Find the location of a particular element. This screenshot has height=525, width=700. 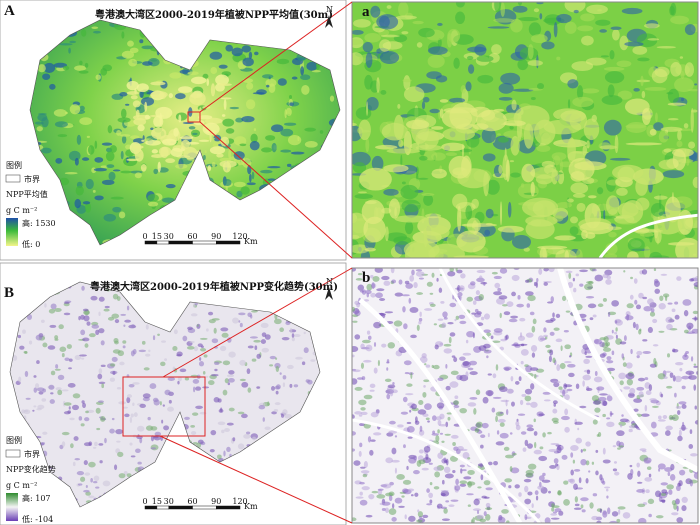

legend-variable: NPP平均值 is located at coordinates (27, 194).